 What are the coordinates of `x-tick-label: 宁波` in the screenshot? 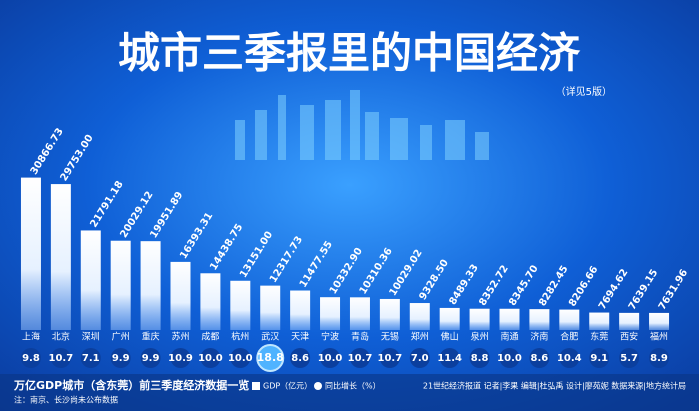 It's located at (330, 337).